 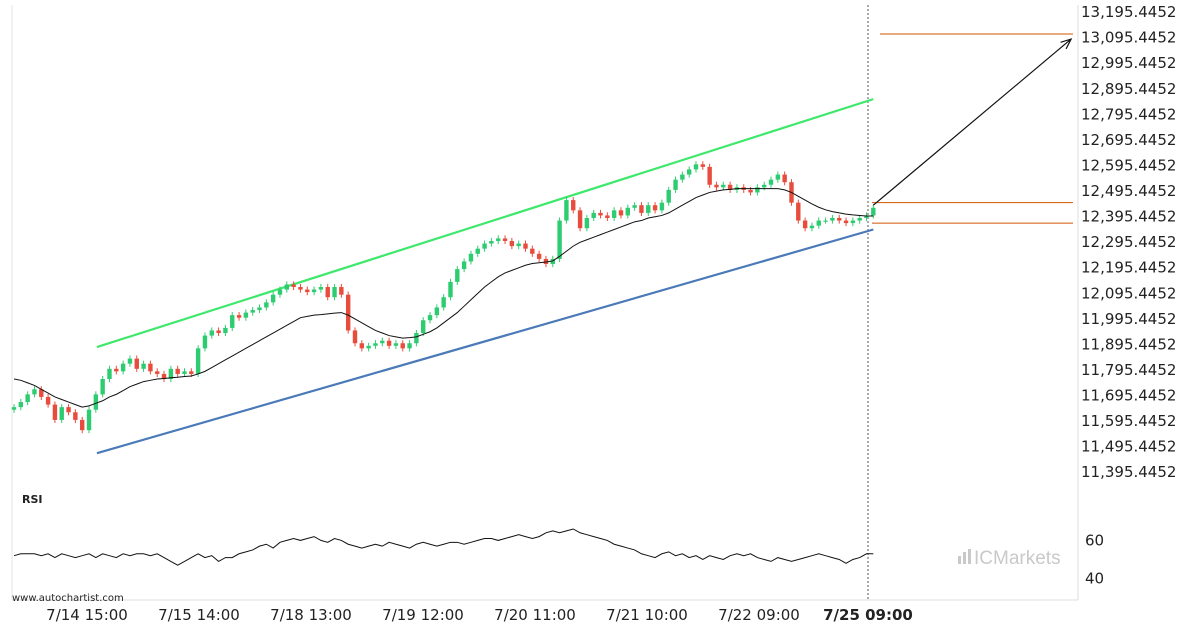 I want to click on forecast-arrow, so click(x=972, y=122).